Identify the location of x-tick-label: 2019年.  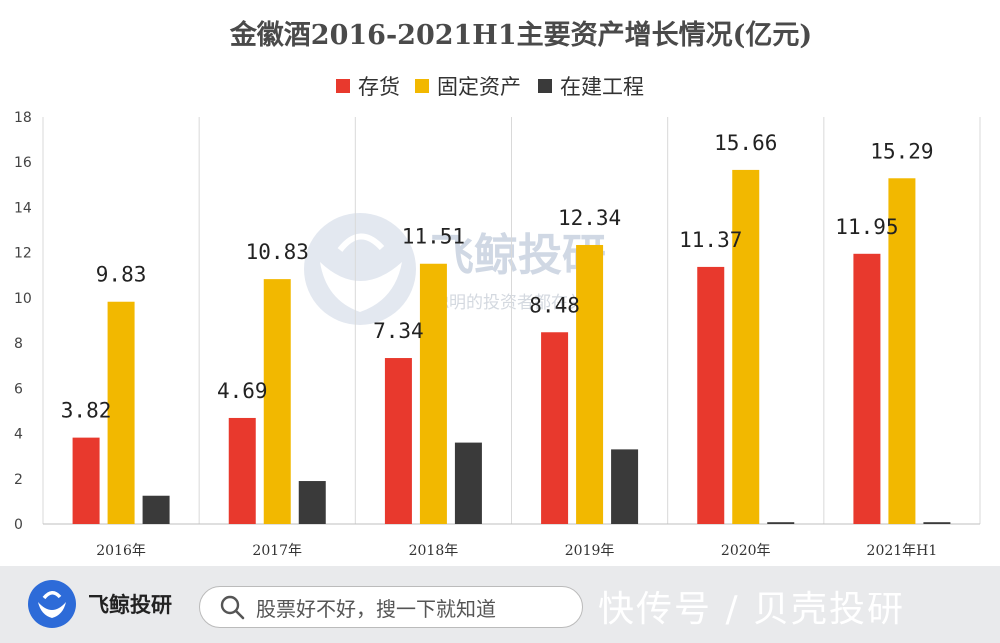
(590, 551).